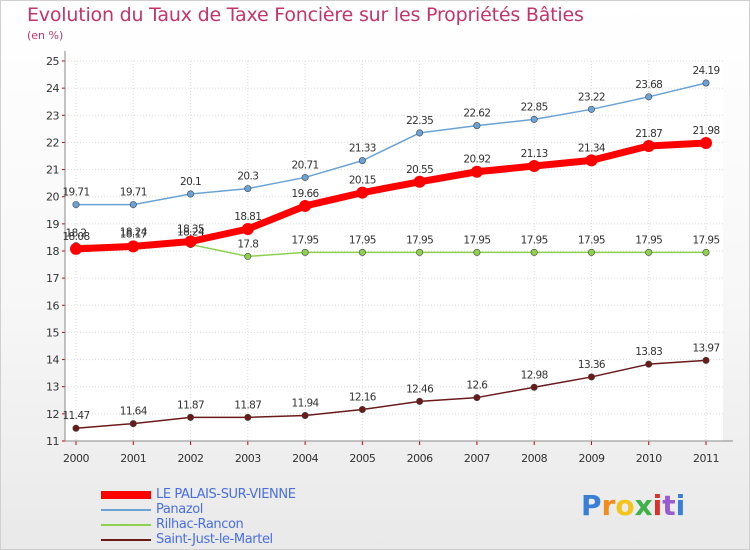 Image resolution: width=750 pixels, height=550 pixels. What do you see at coordinates (52, 278) in the screenshot?
I see `y-tick-label: 17` at bounding box center [52, 278].